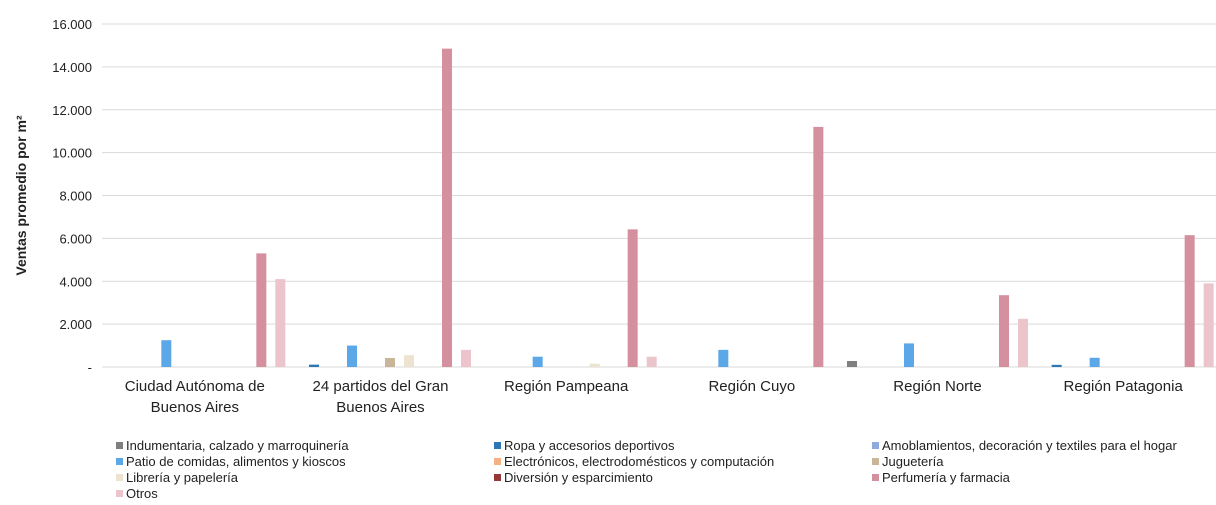  I want to click on y-tick-label: 6.000, so click(75, 238).